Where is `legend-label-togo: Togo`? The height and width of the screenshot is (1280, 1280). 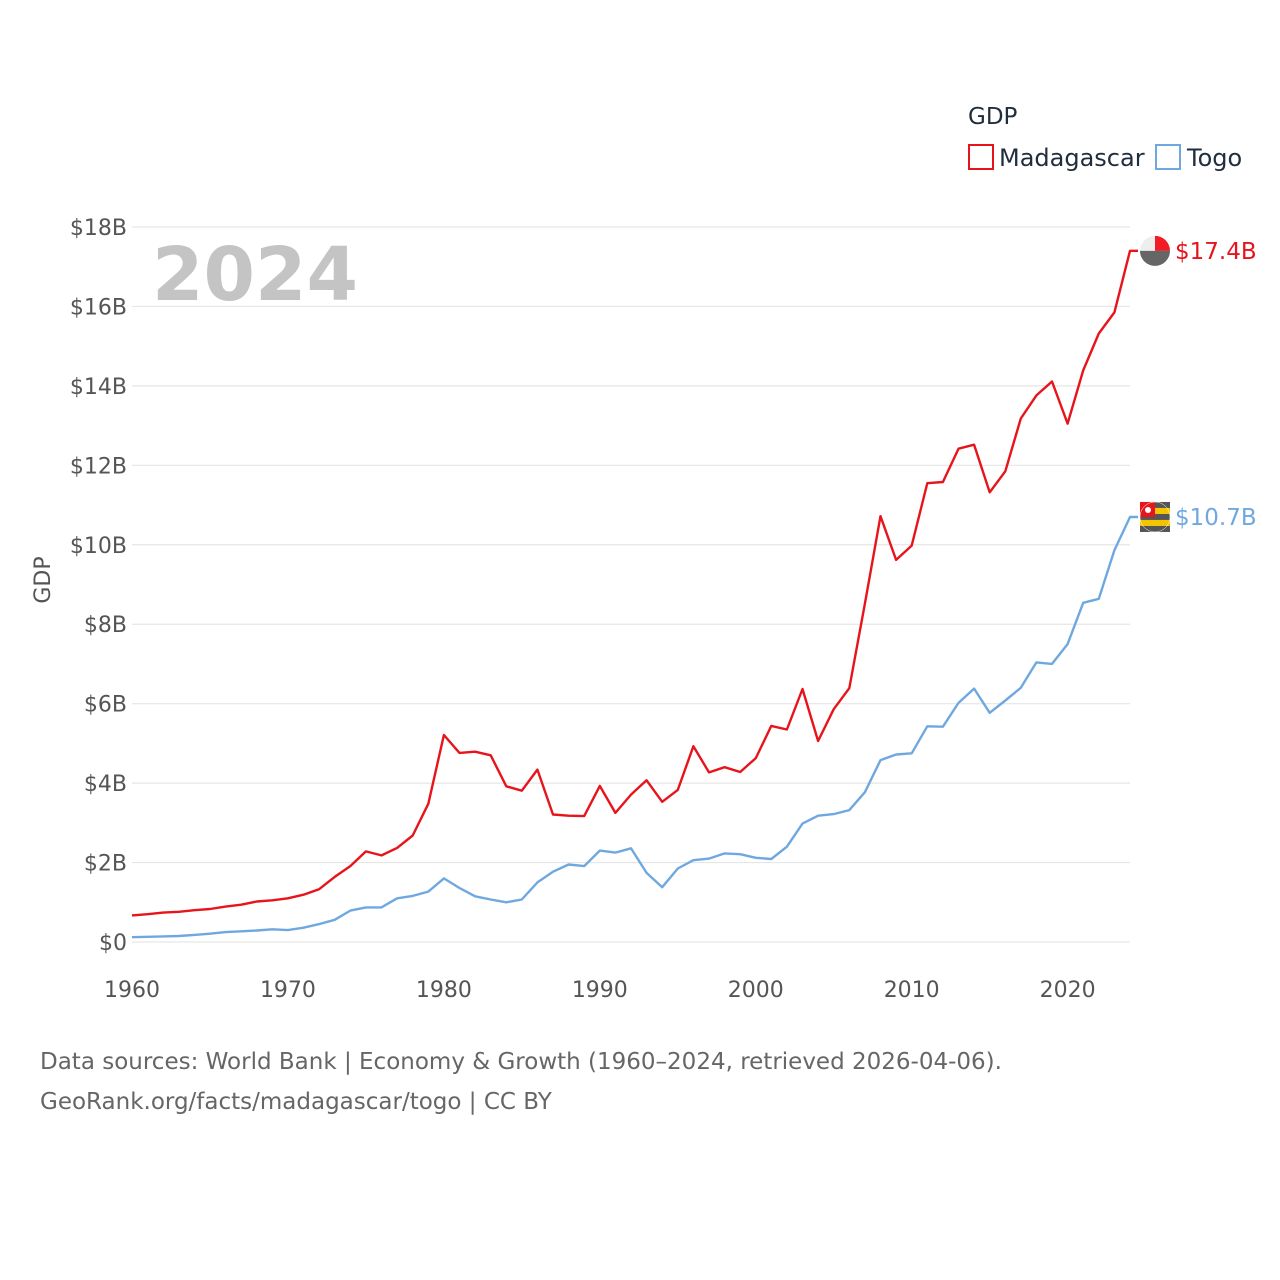
legend-label-togo: Togo is located at coordinates (1214, 158).